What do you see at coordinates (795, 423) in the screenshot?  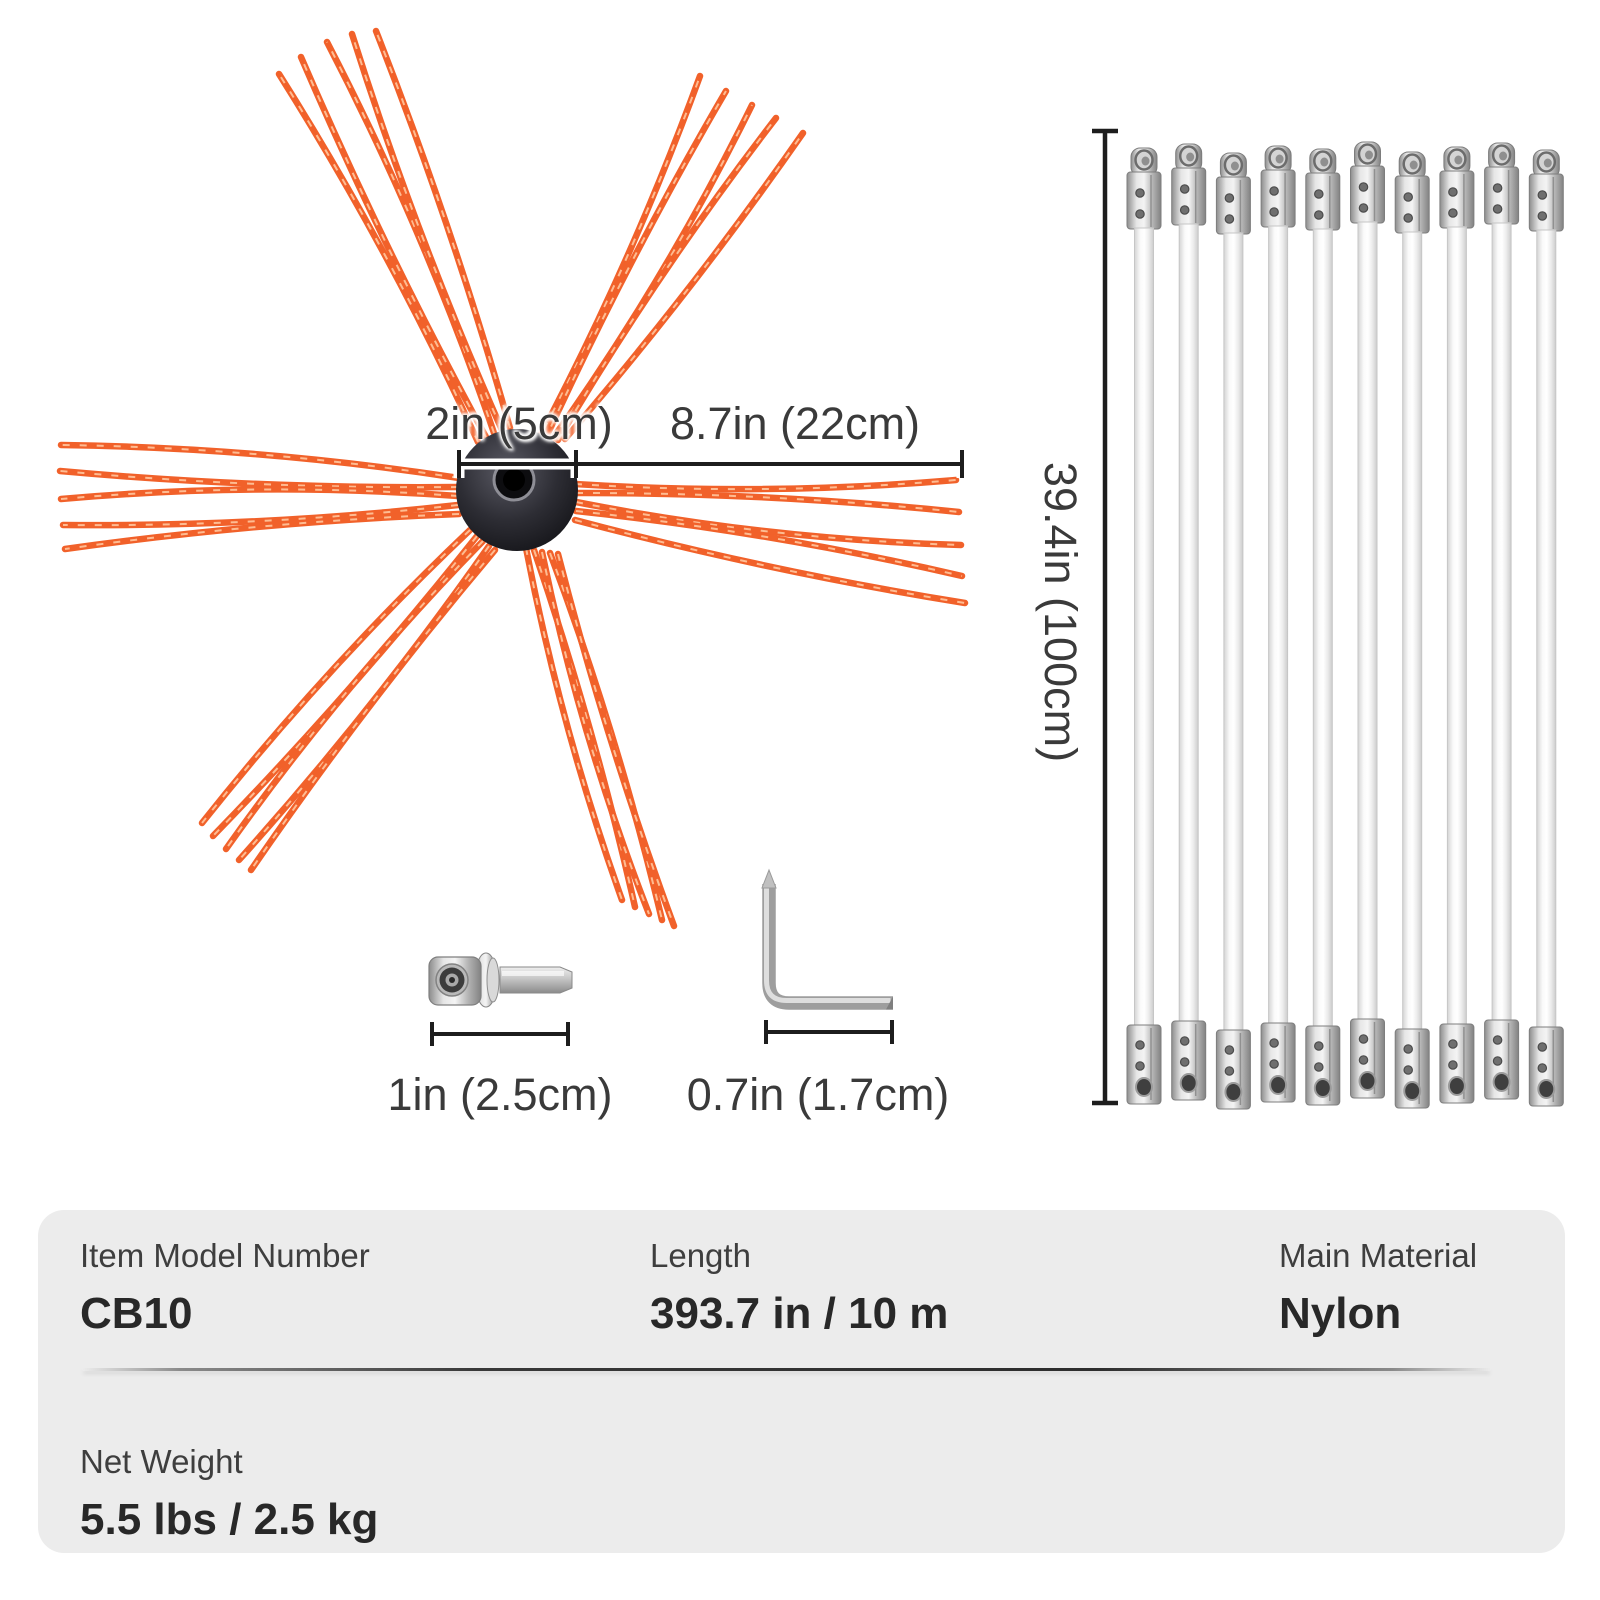 I see `bristle-length-label: 8.7in (22cm)` at bounding box center [795, 423].